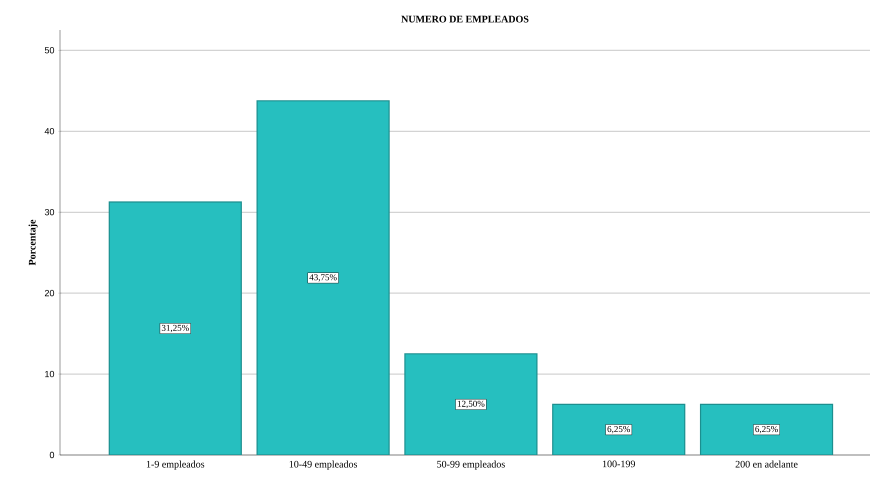  I want to click on x-tick-label: 200 en adelante, so click(767, 464).